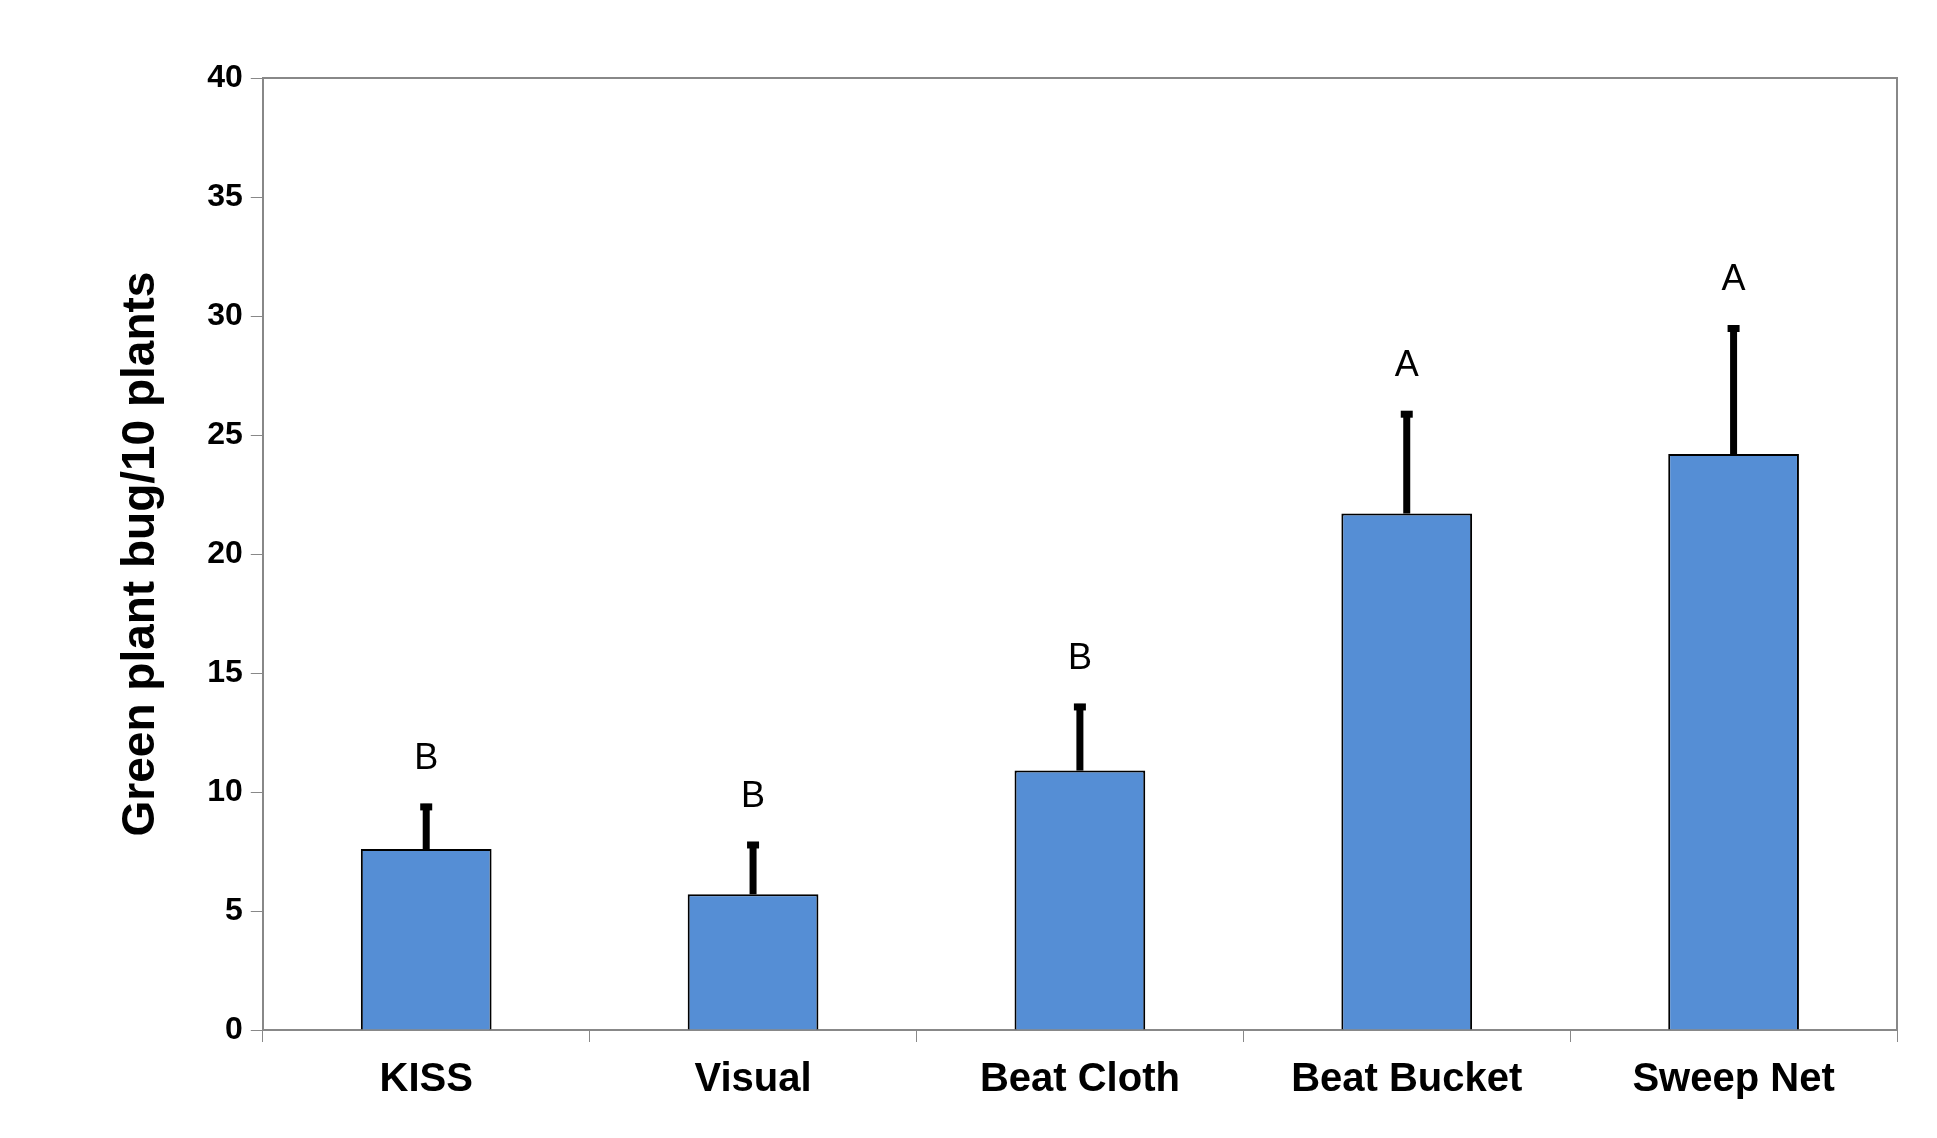 The image size is (1937, 1138). Describe the element at coordinates (225, 670) in the screenshot. I see `y-tick-label: 15` at that location.